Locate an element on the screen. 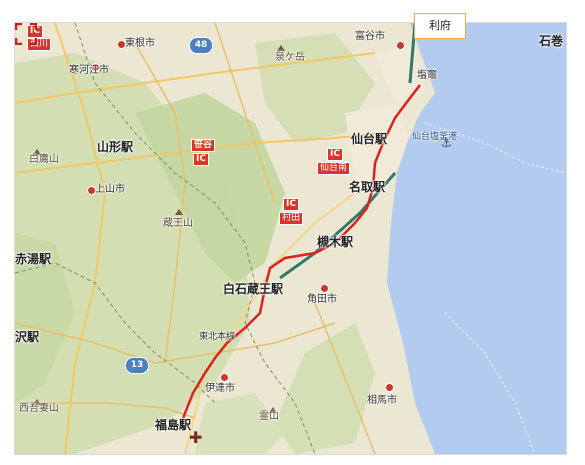  kamiyama-dot is located at coordinates (91, 190).